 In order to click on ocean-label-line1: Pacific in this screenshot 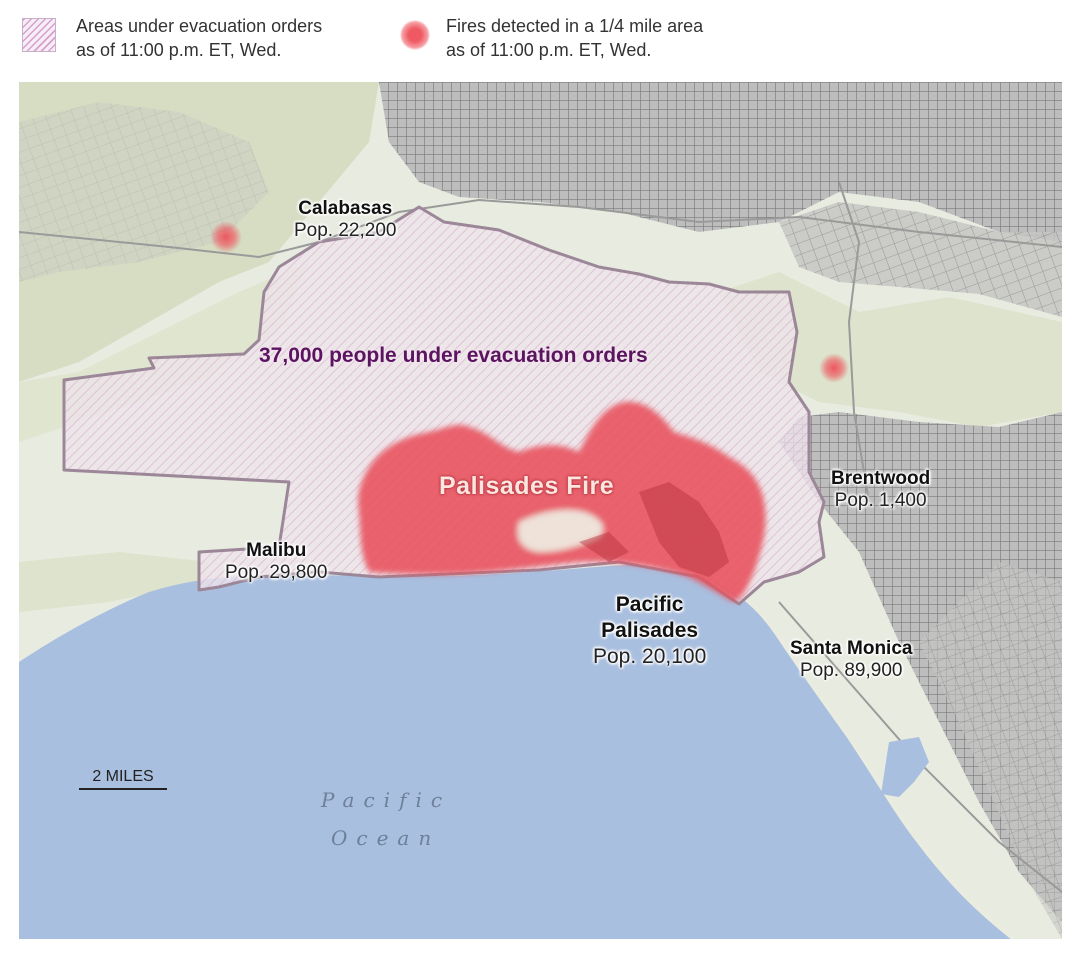, I will do `click(386, 800)`.